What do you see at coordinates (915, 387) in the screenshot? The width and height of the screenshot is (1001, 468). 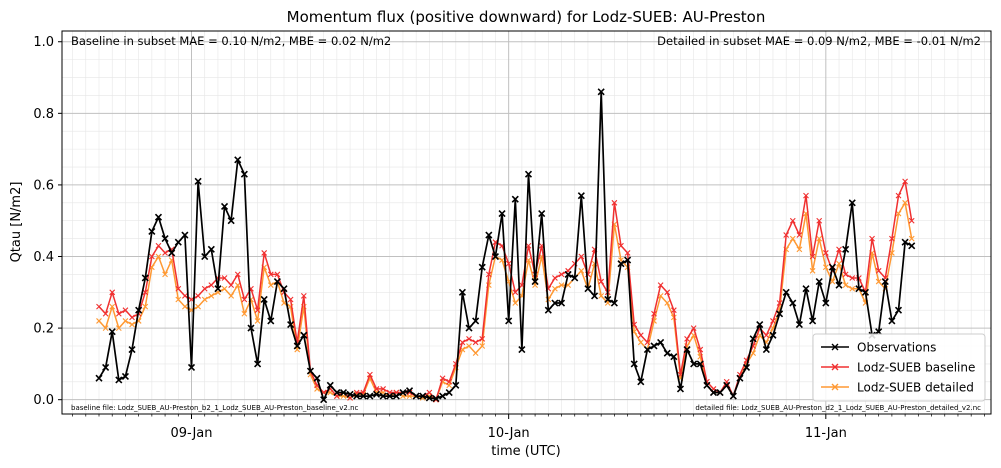 I see `legend-label: Lodz-SUEB detailed` at bounding box center [915, 387].